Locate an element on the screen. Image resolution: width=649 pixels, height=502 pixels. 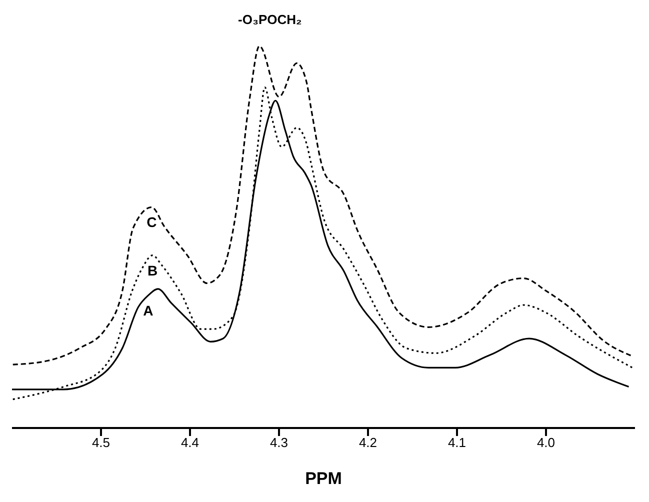
x-tick-label: 4.2 is located at coordinates (368, 442).